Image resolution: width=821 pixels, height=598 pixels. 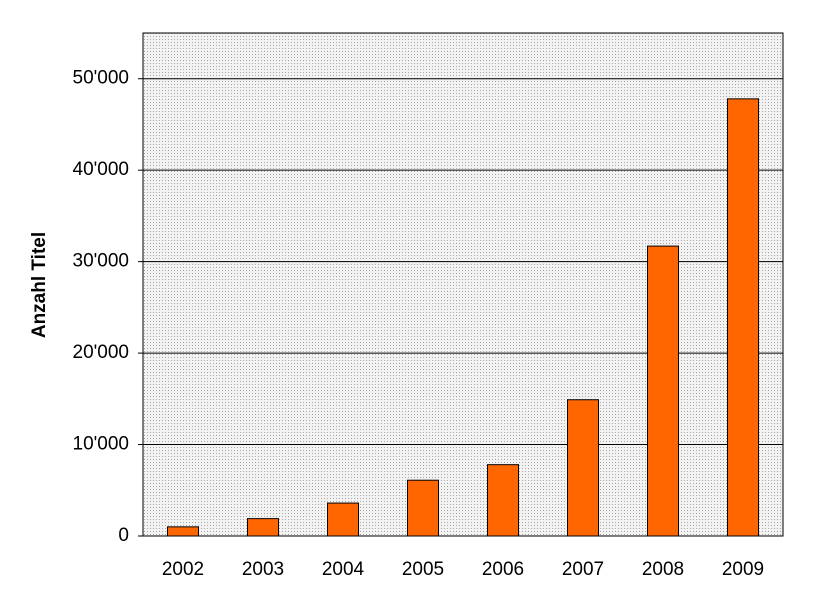 I want to click on x-tick-label: 2007, so click(x=583, y=569).